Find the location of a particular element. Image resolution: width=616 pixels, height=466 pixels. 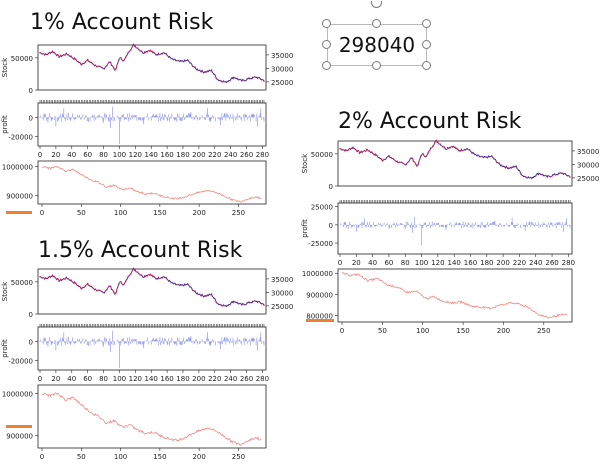

x-tick-label: 260 is located at coordinates (246, 379).